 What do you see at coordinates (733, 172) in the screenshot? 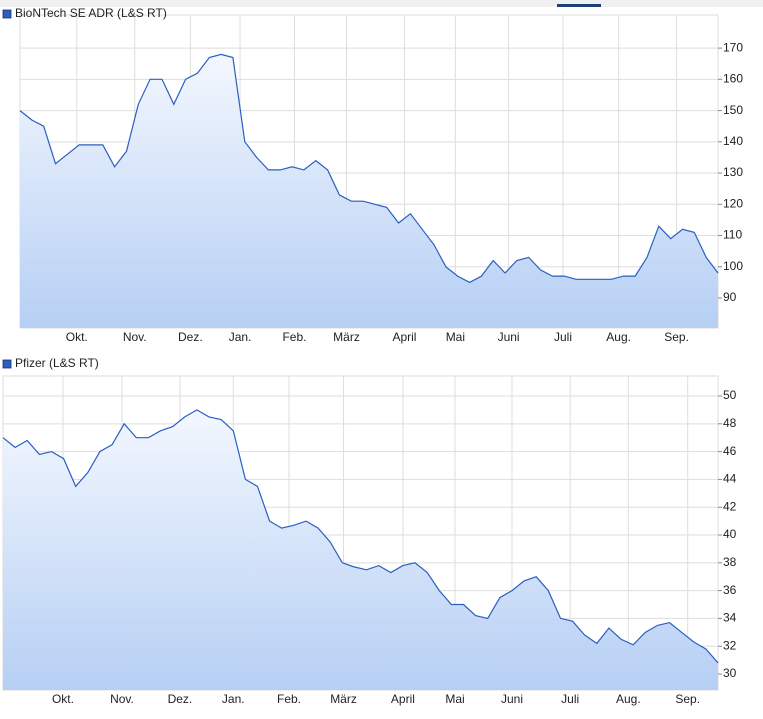
I see `y-tick-label: 130` at bounding box center [733, 172].